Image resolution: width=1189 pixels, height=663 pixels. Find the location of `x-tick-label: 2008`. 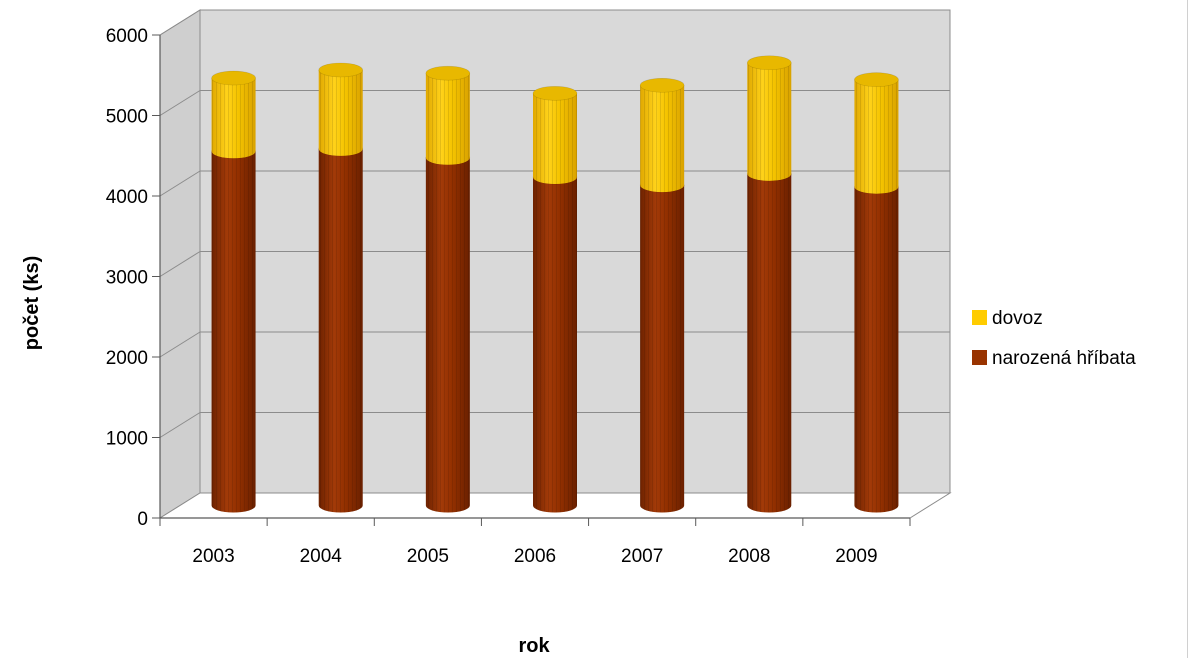

x-tick-label: 2008 is located at coordinates (749, 556).